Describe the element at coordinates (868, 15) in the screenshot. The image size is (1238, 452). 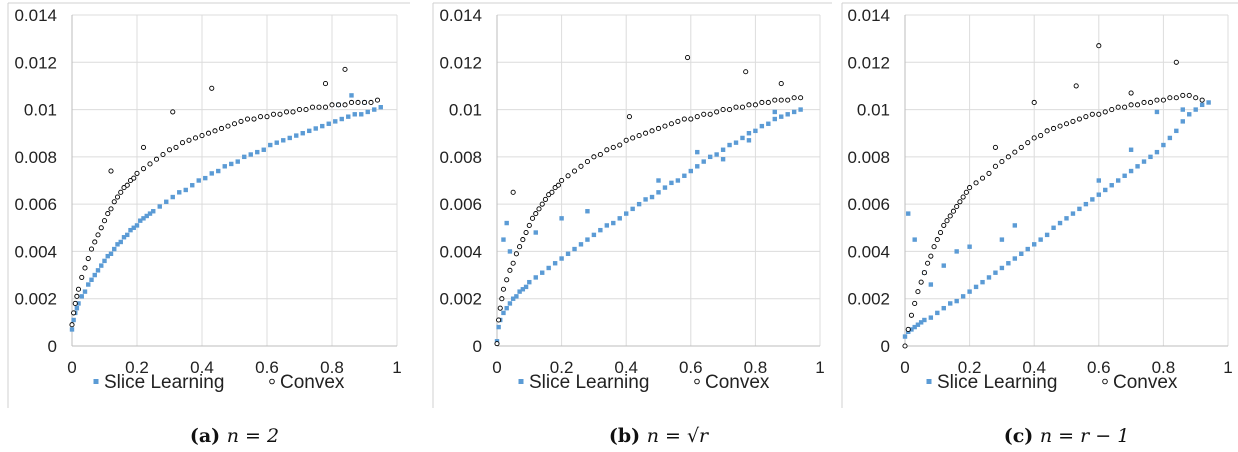
I see `y-tick-label: 0.014` at that location.